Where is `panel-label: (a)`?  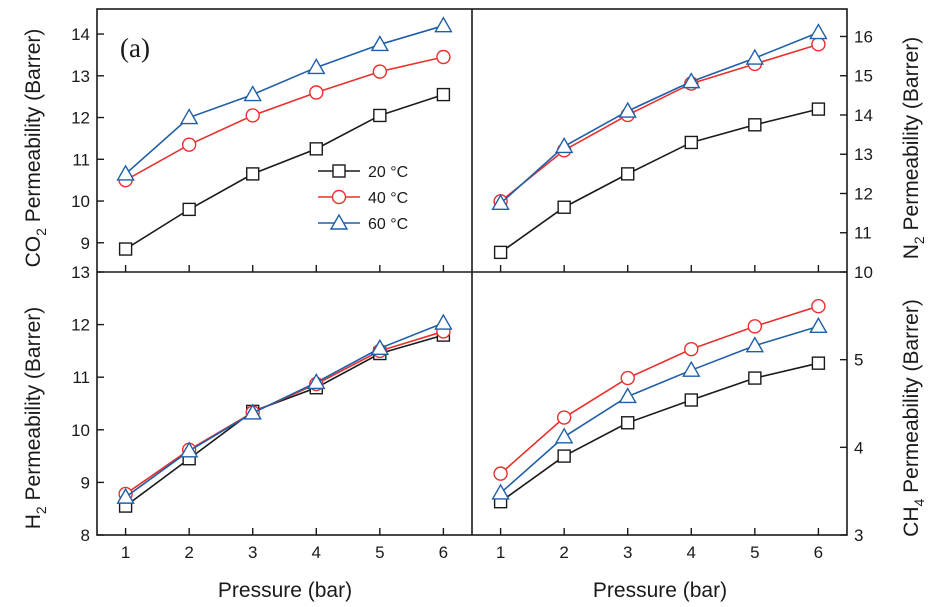 panel-label: (a) is located at coordinates (135, 48).